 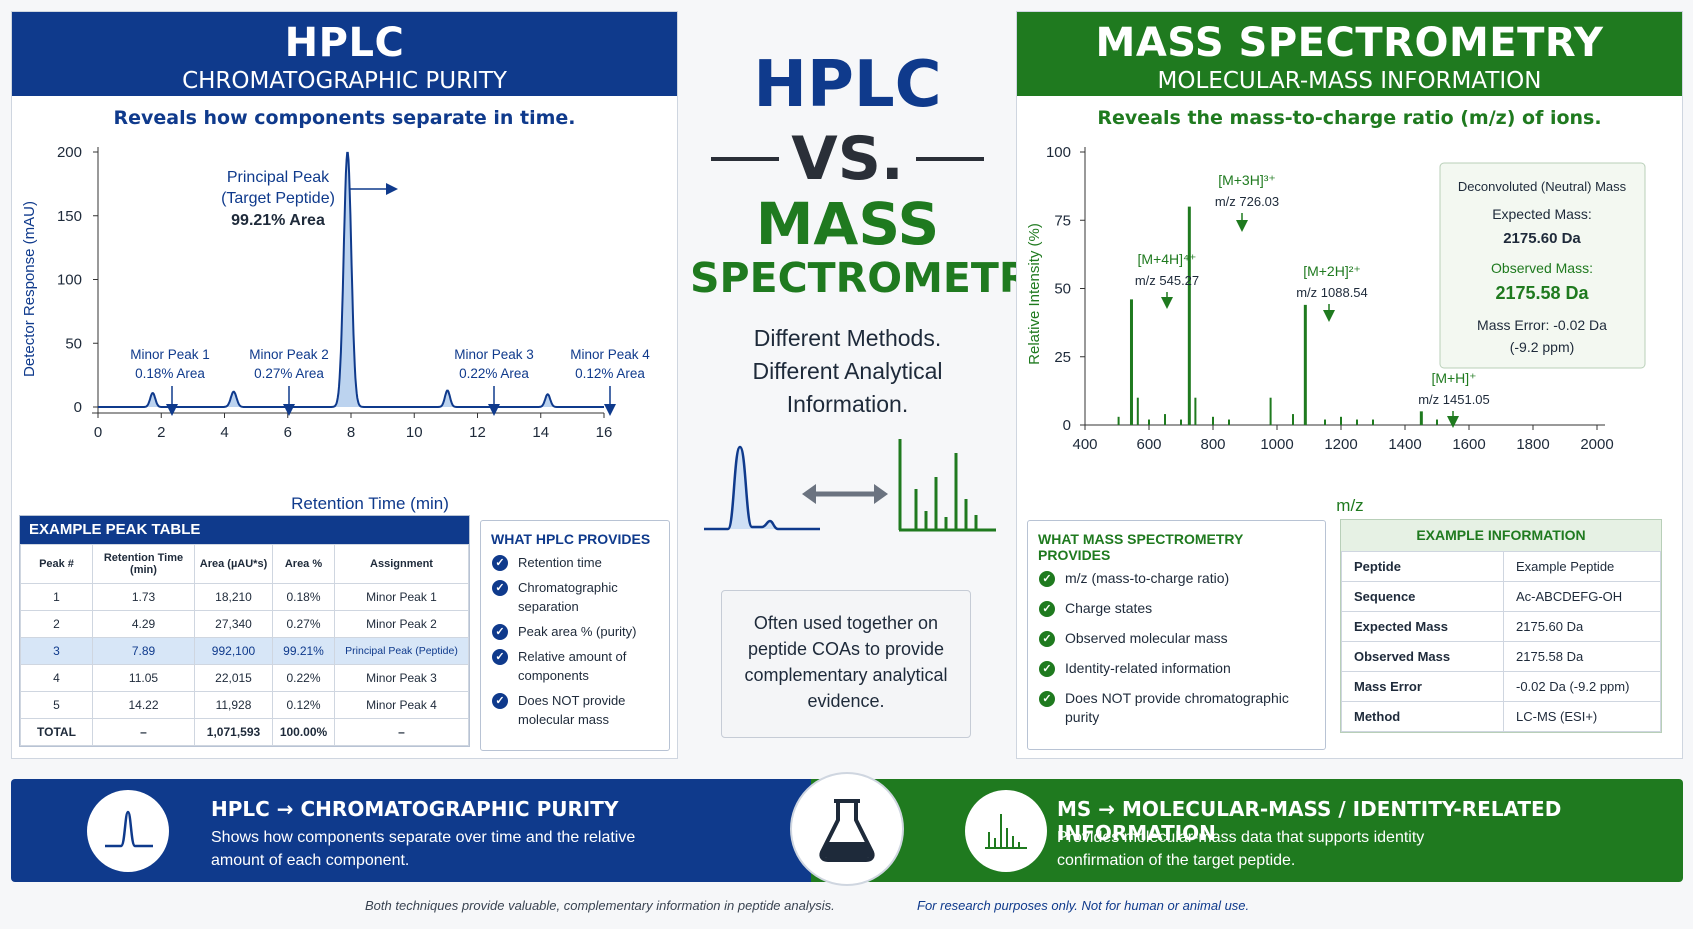 What do you see at coordinates (344, 43) in the screenshot?
I see `hplc-title: HPLC` at bounding box center [344, 43].